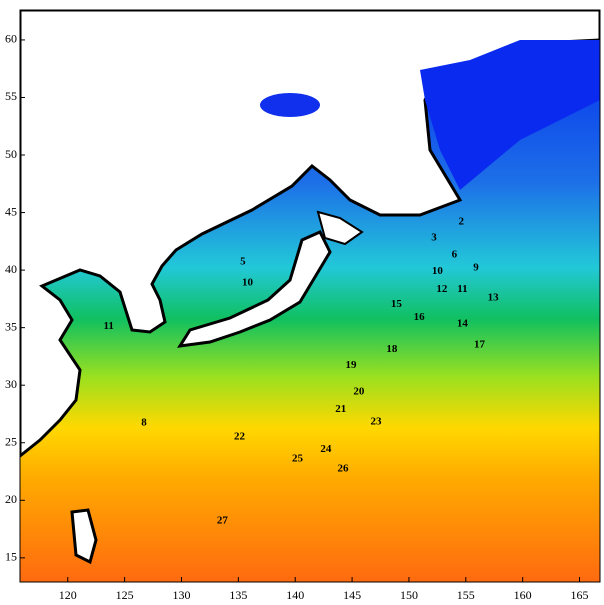  What do you see at coordinates (420, 317) in the screenshot?
I see `contour-label: 16` at bounding box center [420, 317].